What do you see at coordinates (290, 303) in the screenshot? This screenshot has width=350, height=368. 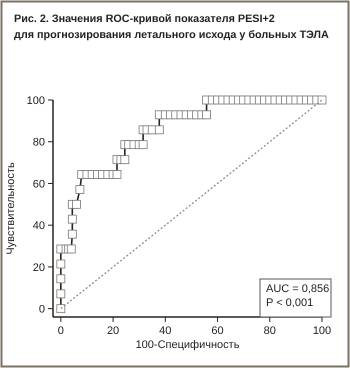 I see `annotation: P < 0,001` at bounding box center [290, 303].